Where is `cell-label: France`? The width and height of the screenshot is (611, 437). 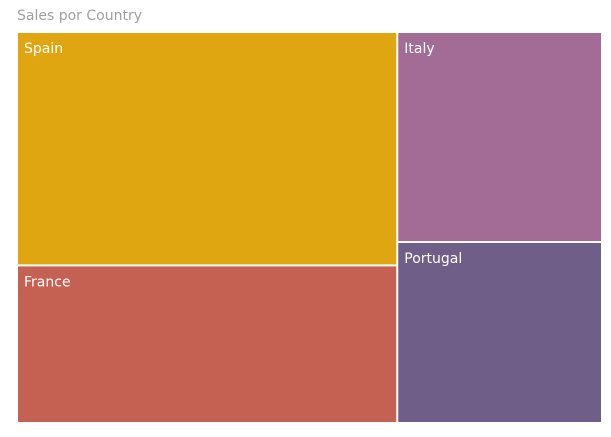 cell-label: France is located at coordinates (47, 282).